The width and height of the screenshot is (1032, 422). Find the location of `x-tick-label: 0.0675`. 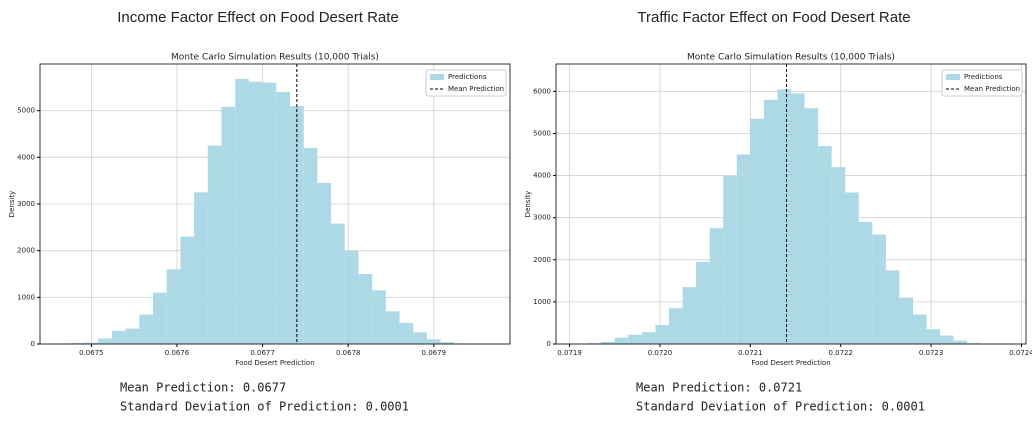

x-tick-label: 0.0675 is located at coordinates (91, 353).